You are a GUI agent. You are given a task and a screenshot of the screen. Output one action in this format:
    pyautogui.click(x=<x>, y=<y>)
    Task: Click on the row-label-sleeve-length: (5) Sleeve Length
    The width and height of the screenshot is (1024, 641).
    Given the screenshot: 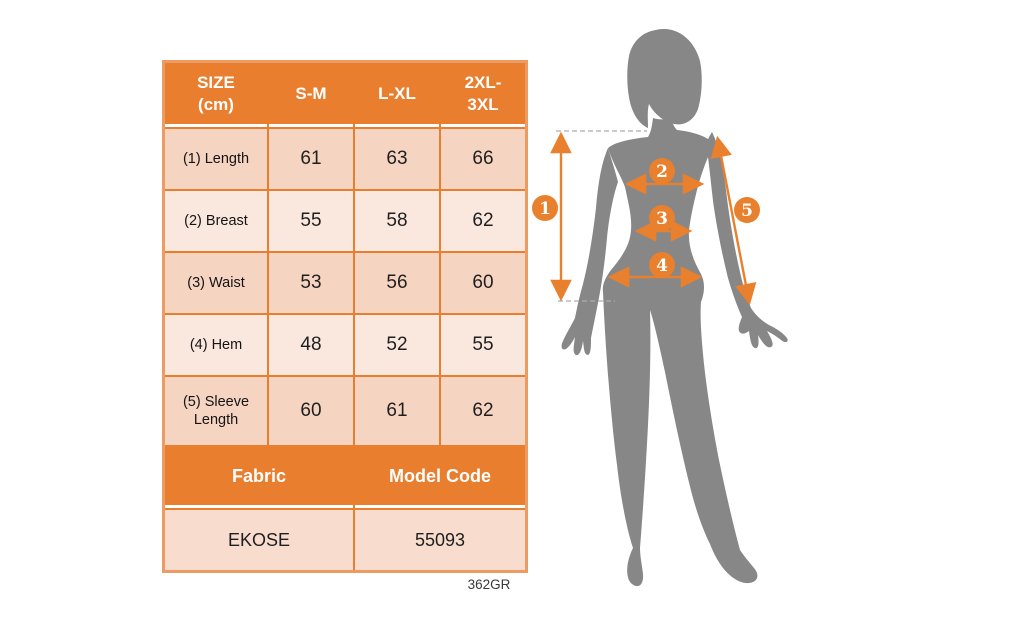 What is the action you would take?
    pyautogui.click(x=216, y=411)
    